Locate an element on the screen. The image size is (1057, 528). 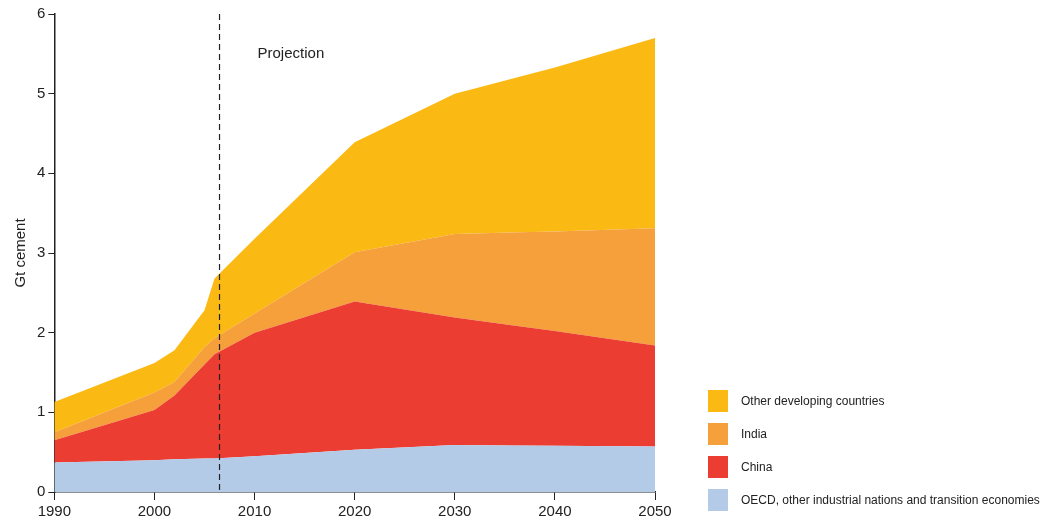
legend-label: OECD, other industrial nations and transition economies is located at coordinates (890, 499).